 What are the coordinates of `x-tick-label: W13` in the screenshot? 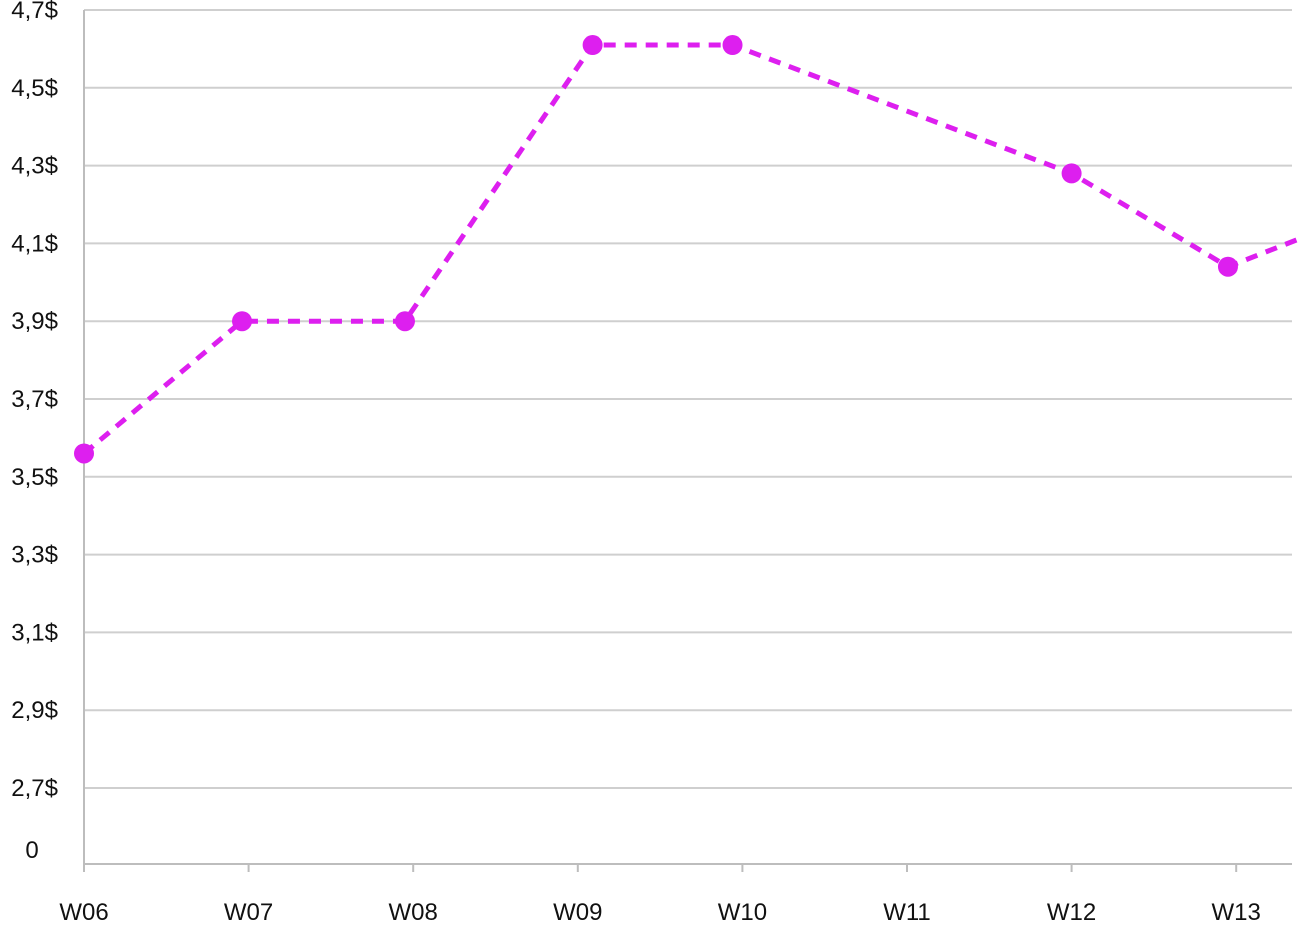 It's located at (1236, 912).